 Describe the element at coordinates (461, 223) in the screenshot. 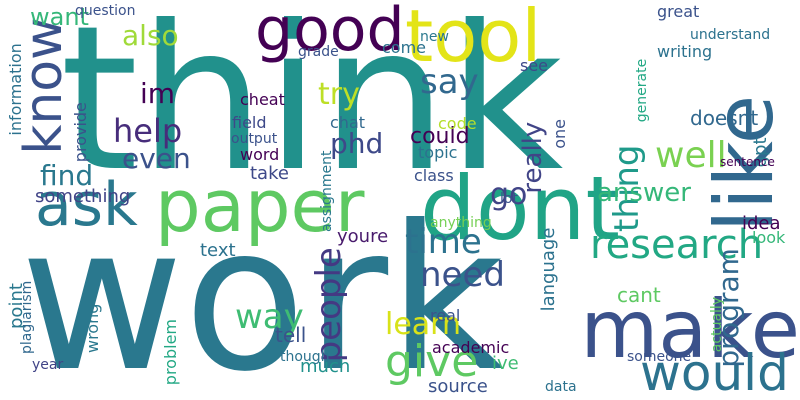

I see `cloud-word: anything` at that location.